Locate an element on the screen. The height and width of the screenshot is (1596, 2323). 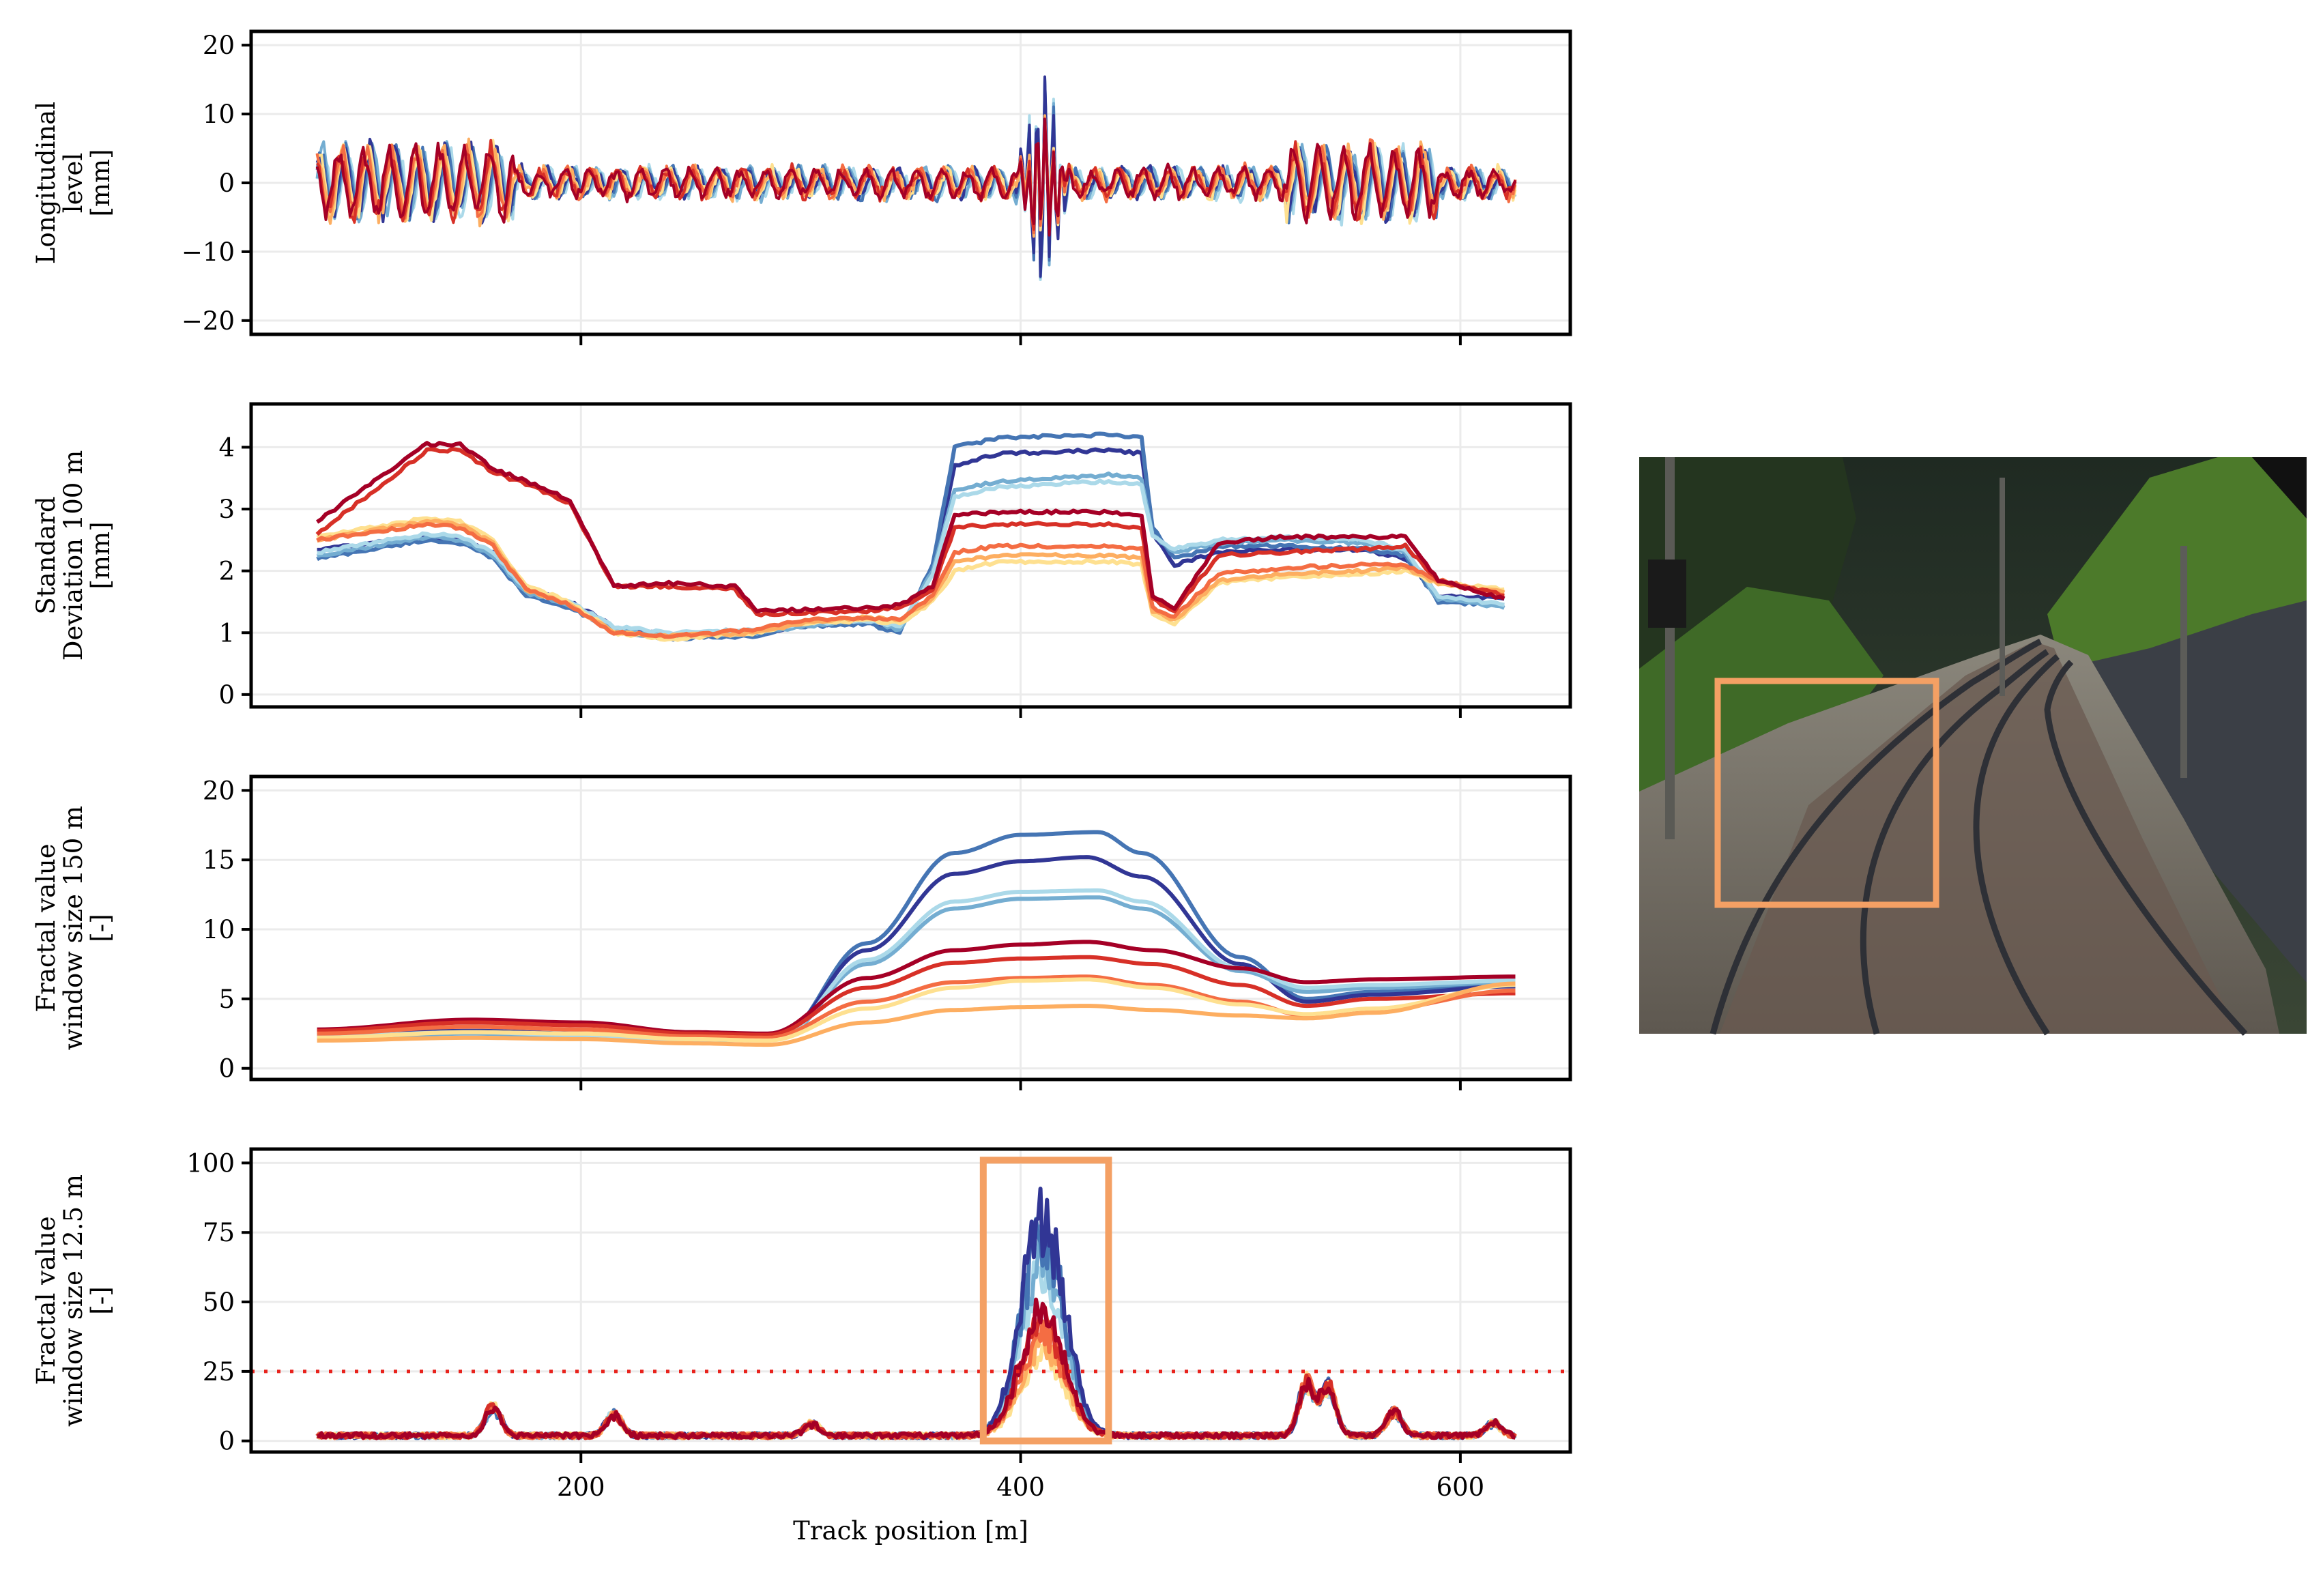
y-tick-label-4: 100 is located at coordinates (210, 1163).